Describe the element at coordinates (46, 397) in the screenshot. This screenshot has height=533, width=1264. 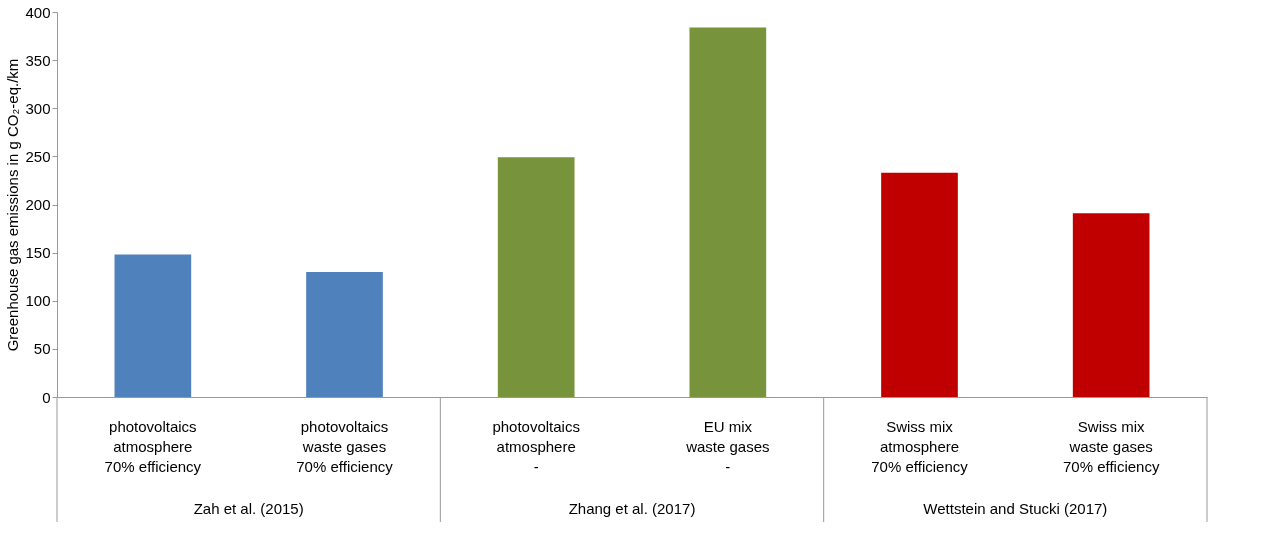
I see `y-tick-label: 0` at that location.